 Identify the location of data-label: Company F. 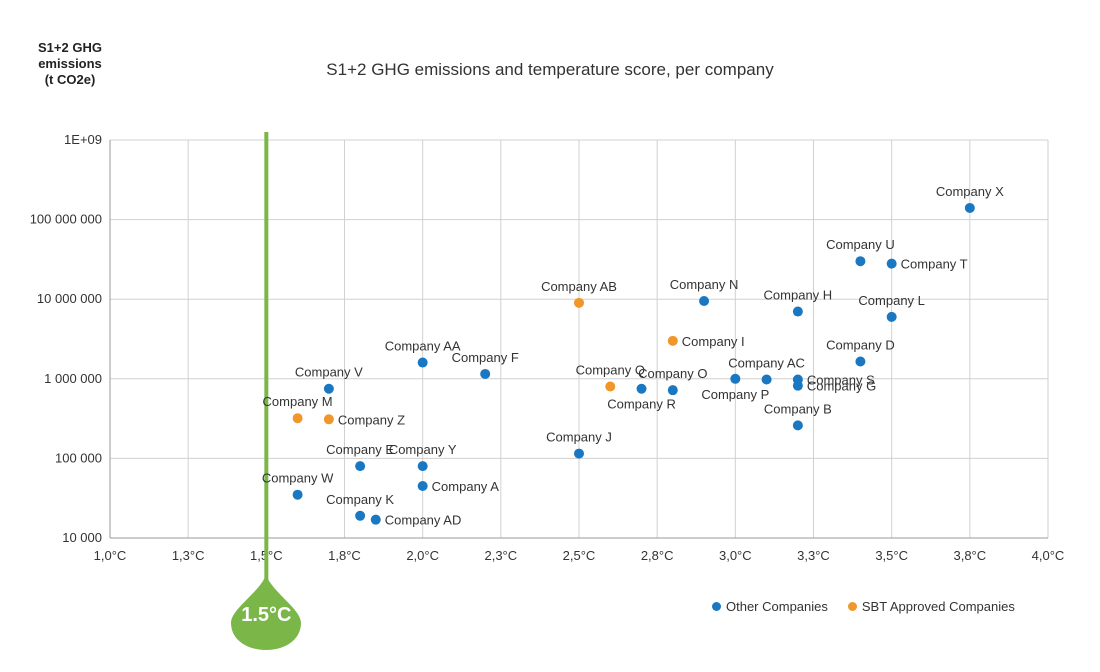
(485, 357).